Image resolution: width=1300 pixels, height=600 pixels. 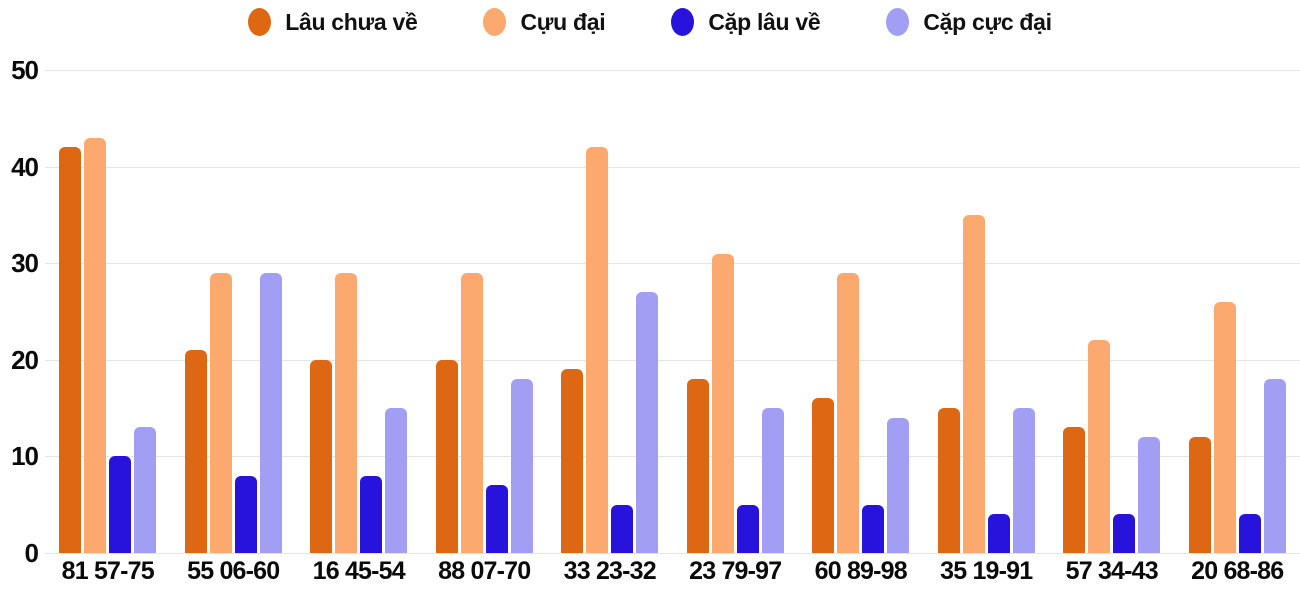 What do you see at coordinates (861, 571) in the screenshot?
I see `x-tick-label: 60 89-98` at bounding box center [861, 571].